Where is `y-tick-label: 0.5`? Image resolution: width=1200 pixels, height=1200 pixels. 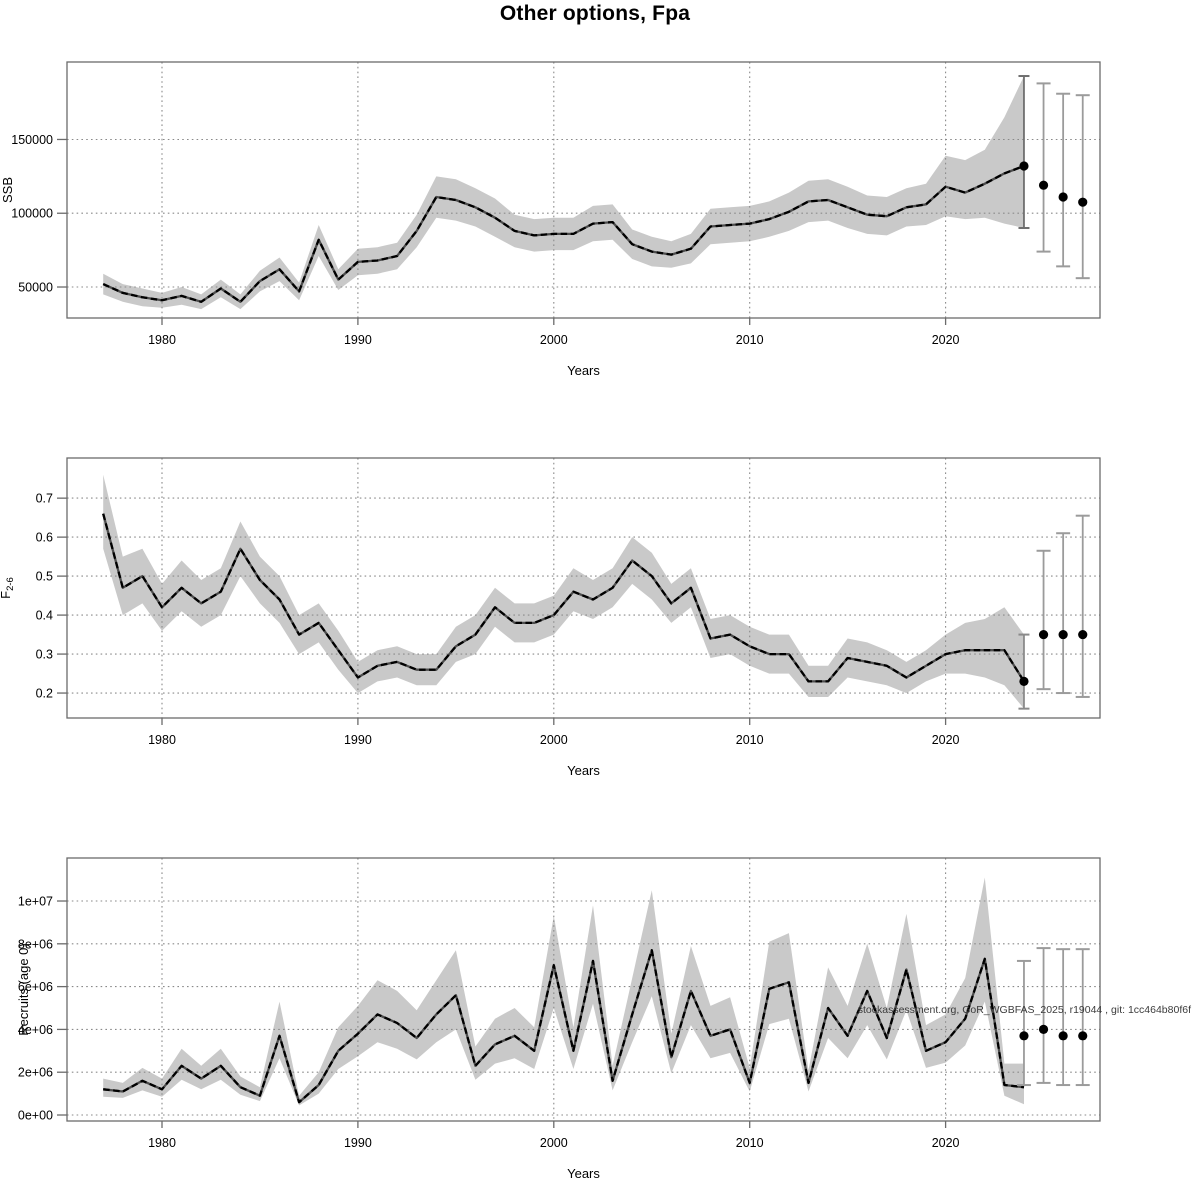 y-tick-label: 0.5 is located at coordinates (44, 577).